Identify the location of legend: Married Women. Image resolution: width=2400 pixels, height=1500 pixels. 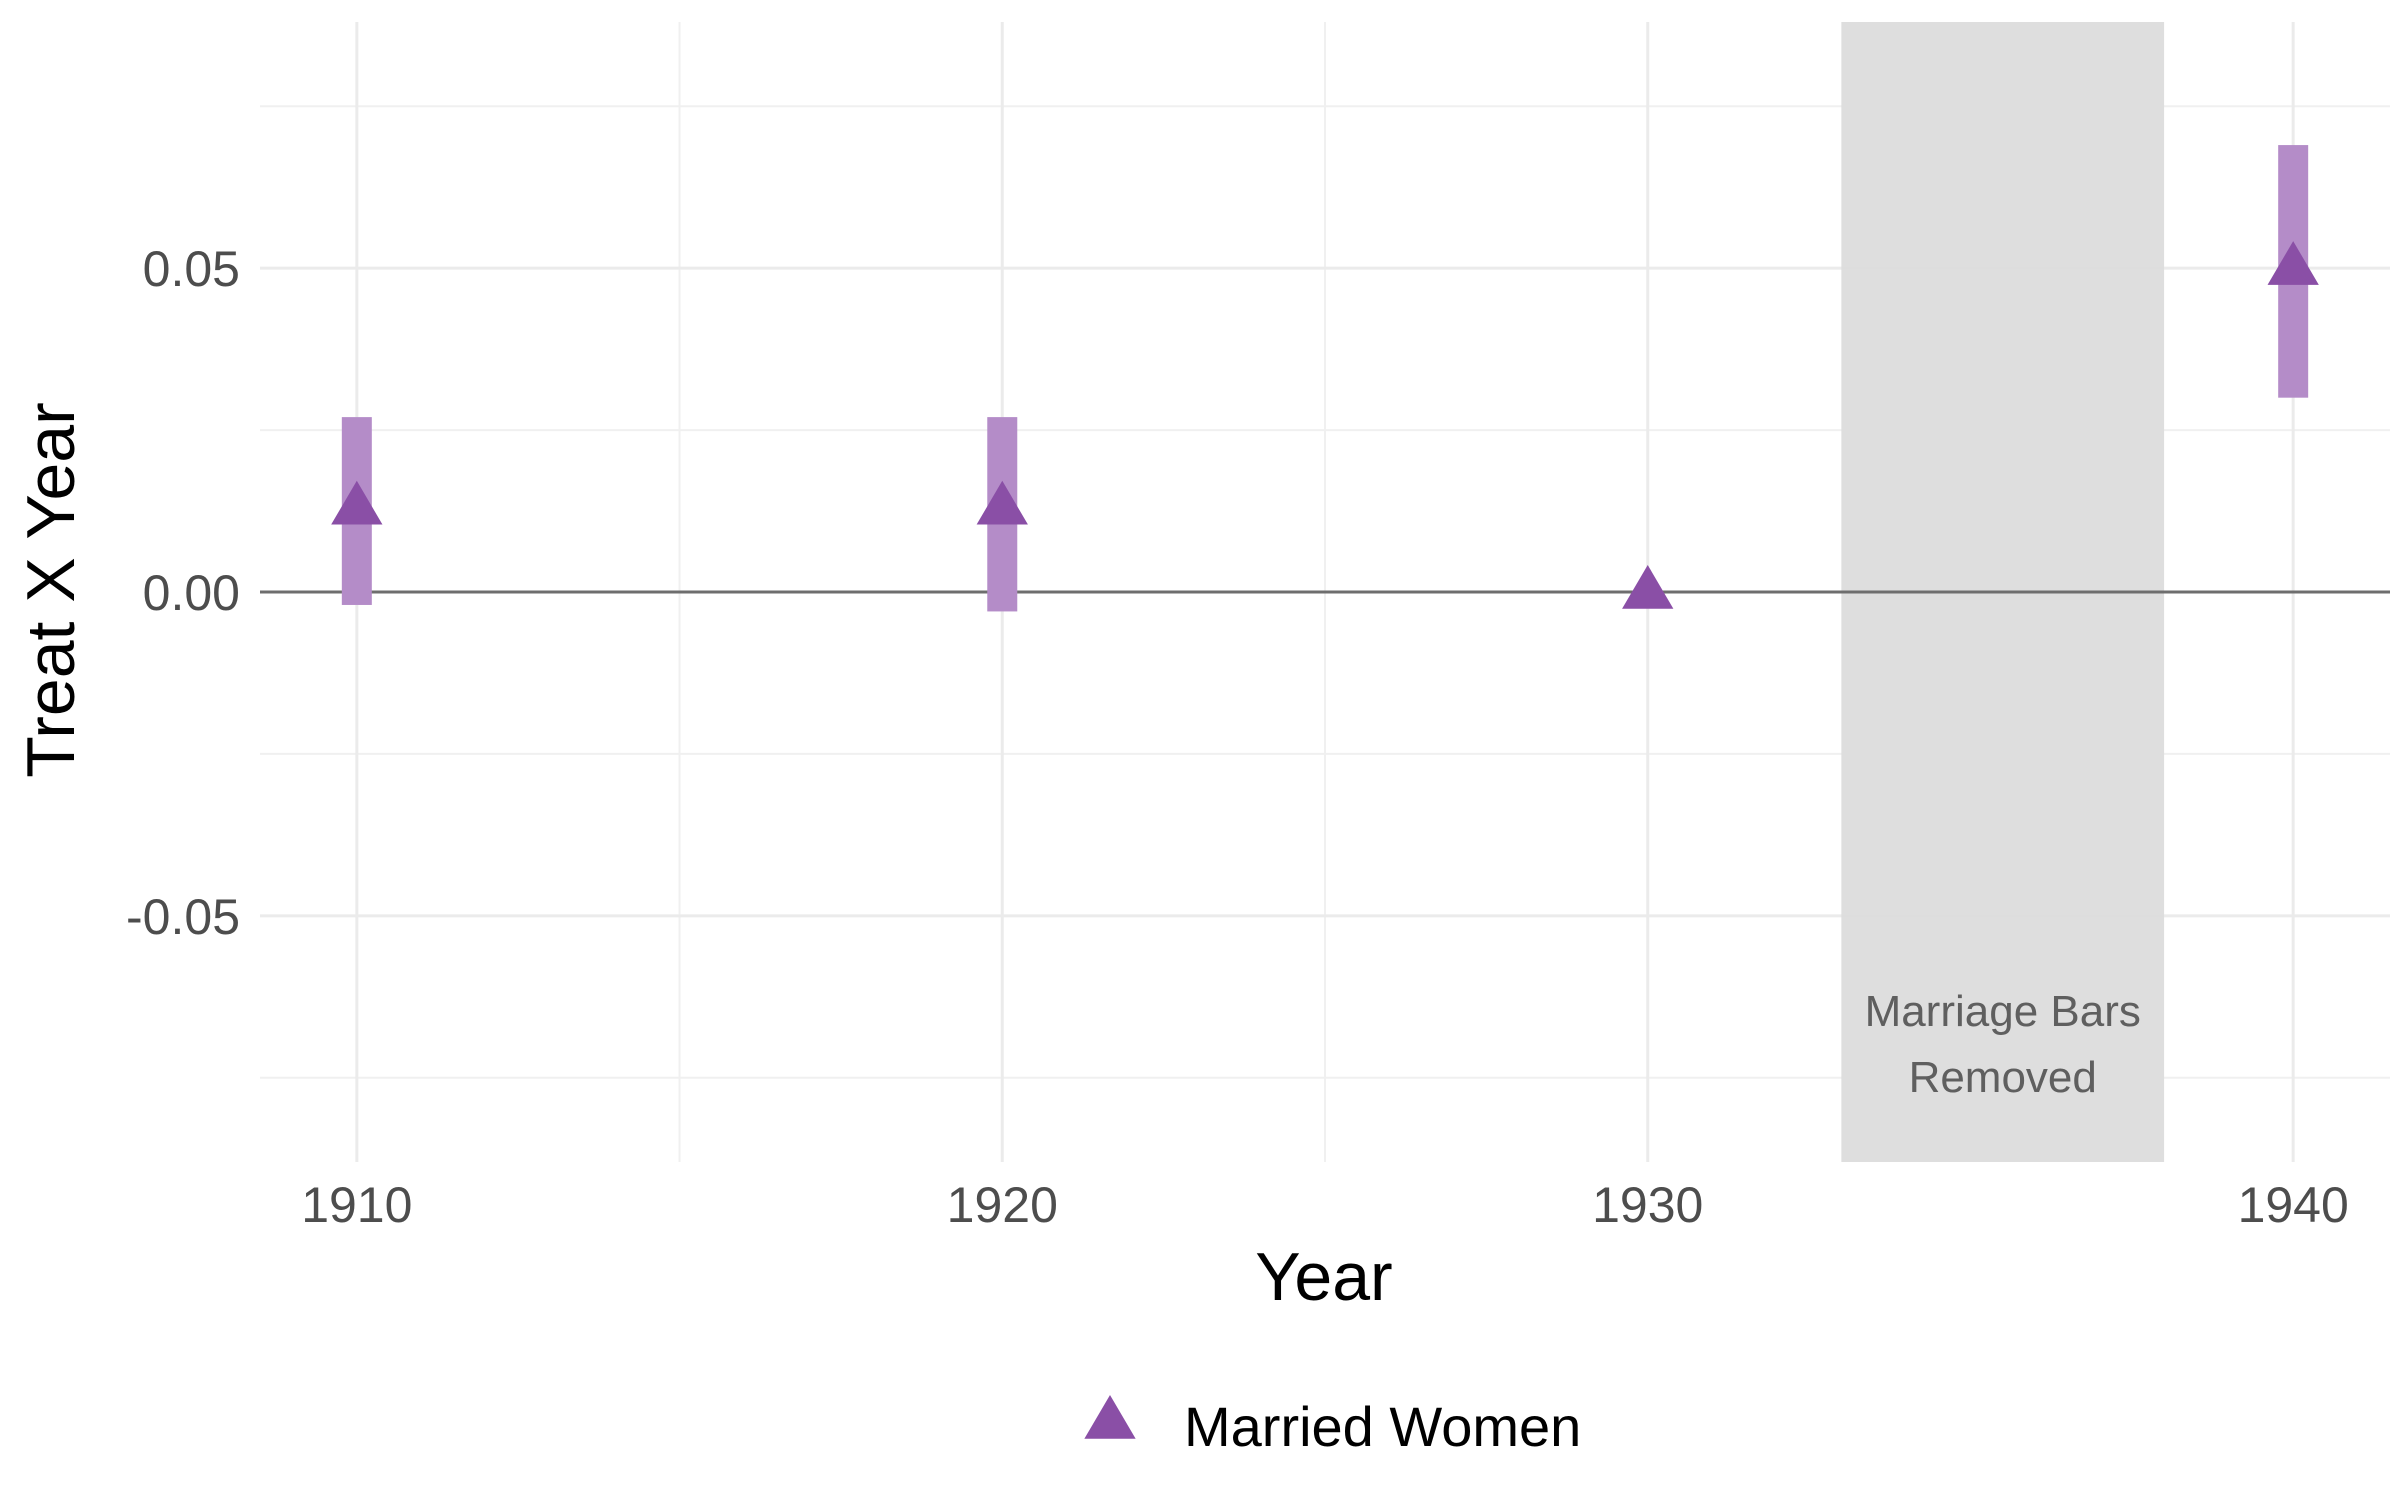
(1332, 1426).